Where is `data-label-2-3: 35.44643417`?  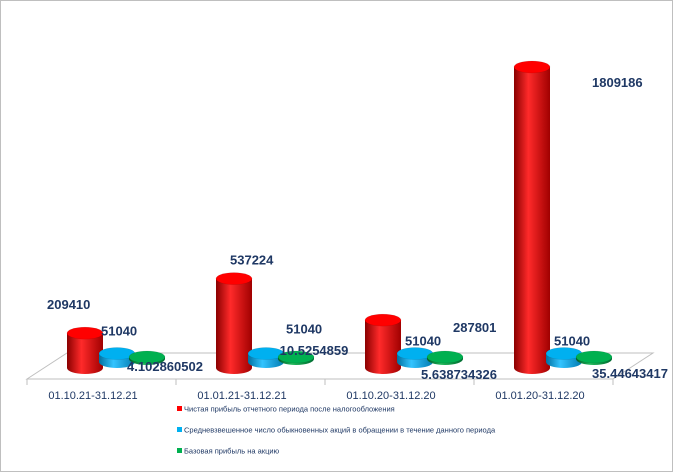 data-label-2-3: 35.44643417 is located at coordinates (630, 373).